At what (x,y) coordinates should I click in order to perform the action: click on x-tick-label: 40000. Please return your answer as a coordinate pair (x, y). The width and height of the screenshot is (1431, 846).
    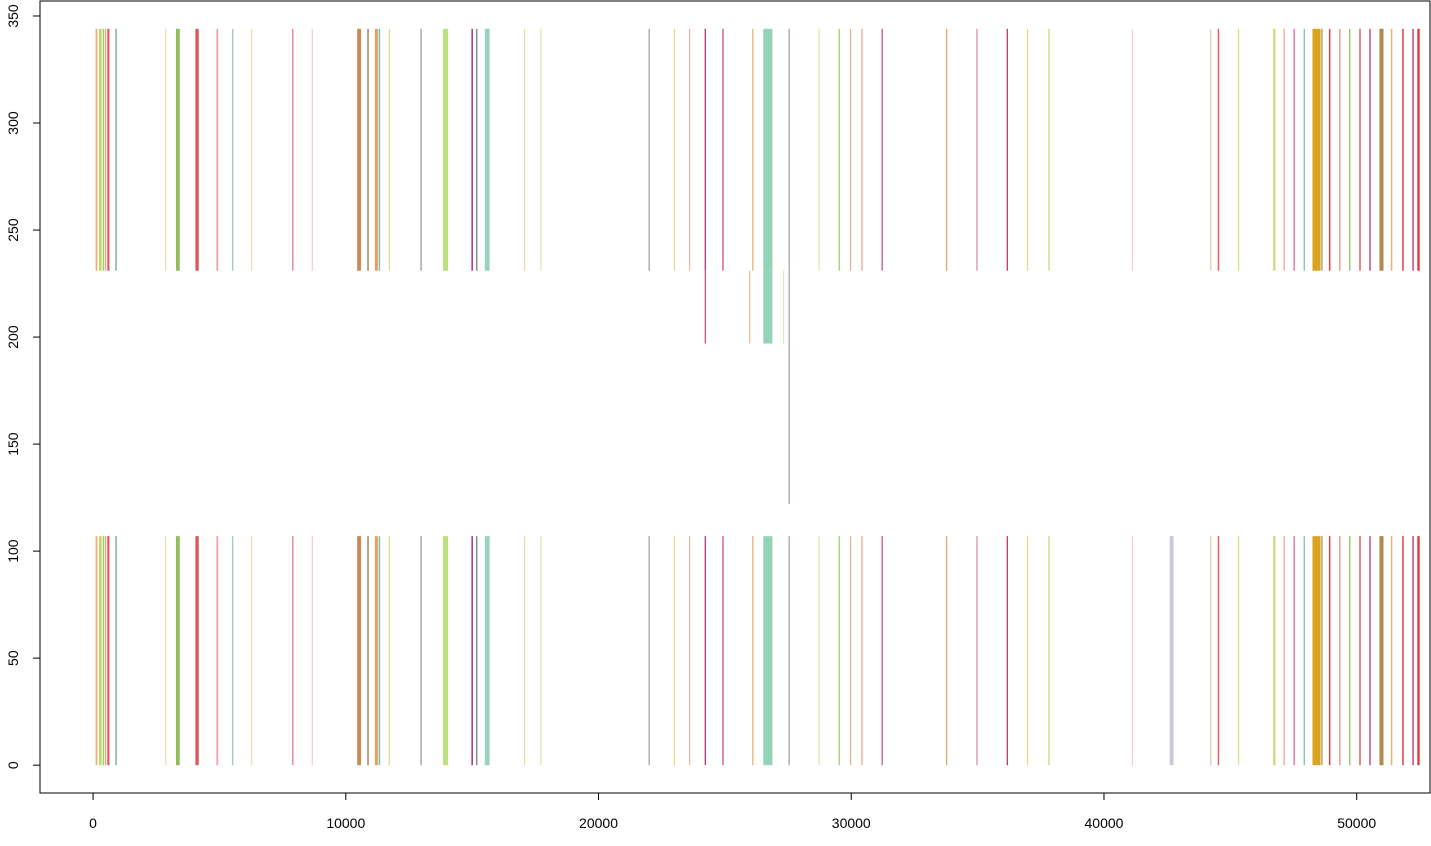
    Looking at the image, I should click on (1104, 823).